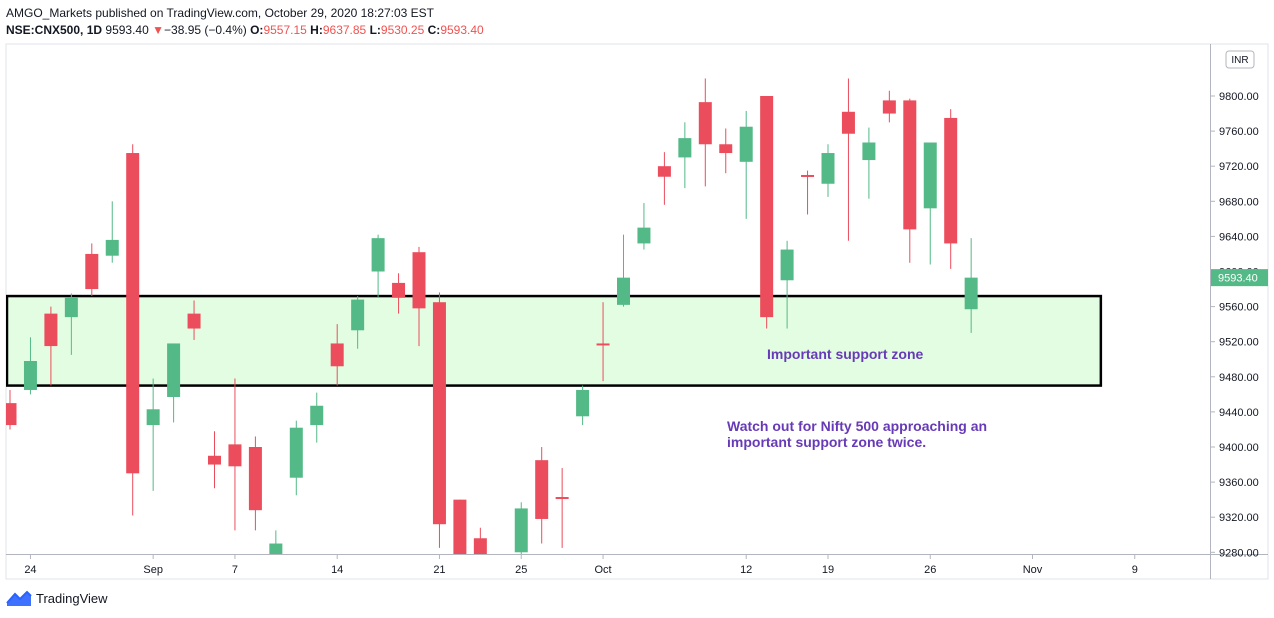 The width and height of the screenshot is (1274, 618). What do you see at coordinates (127, 30) in the screenshot?
I see `last-price: 9593.40` at bounding box center [127, 30].